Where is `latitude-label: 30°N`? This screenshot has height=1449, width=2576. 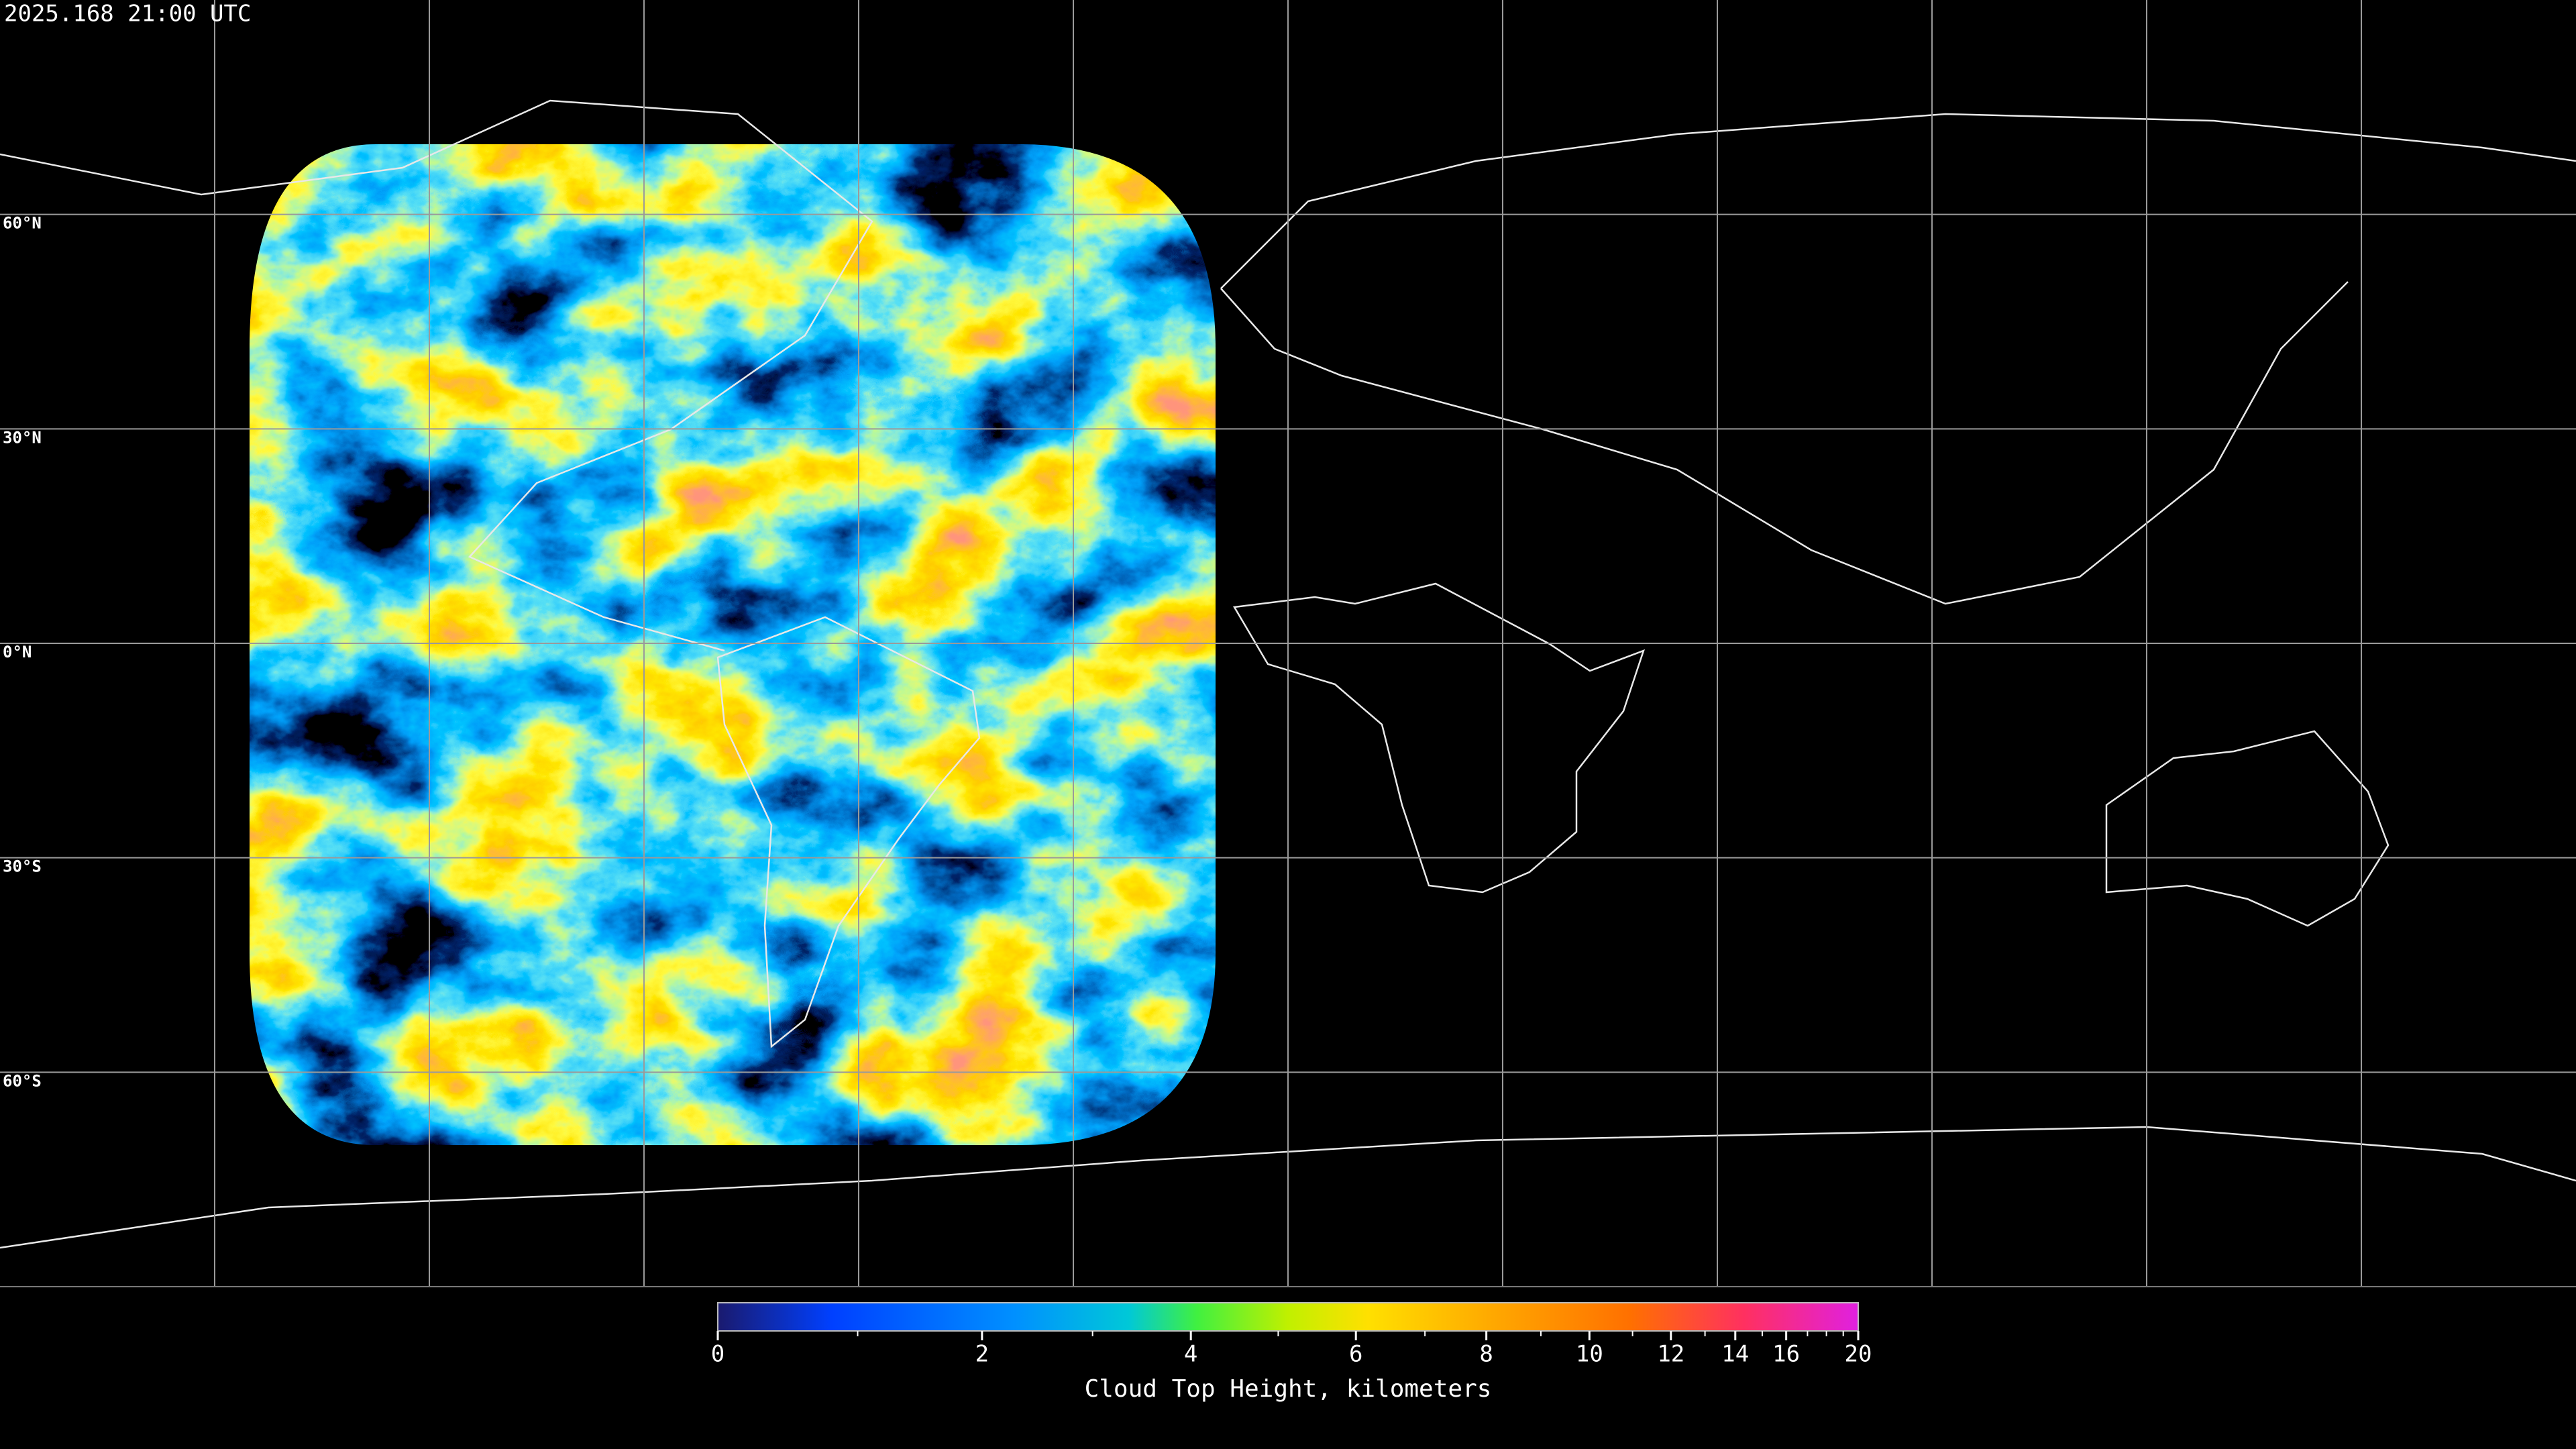
latitude-label: 30°N is located at coordinates (22, 437).